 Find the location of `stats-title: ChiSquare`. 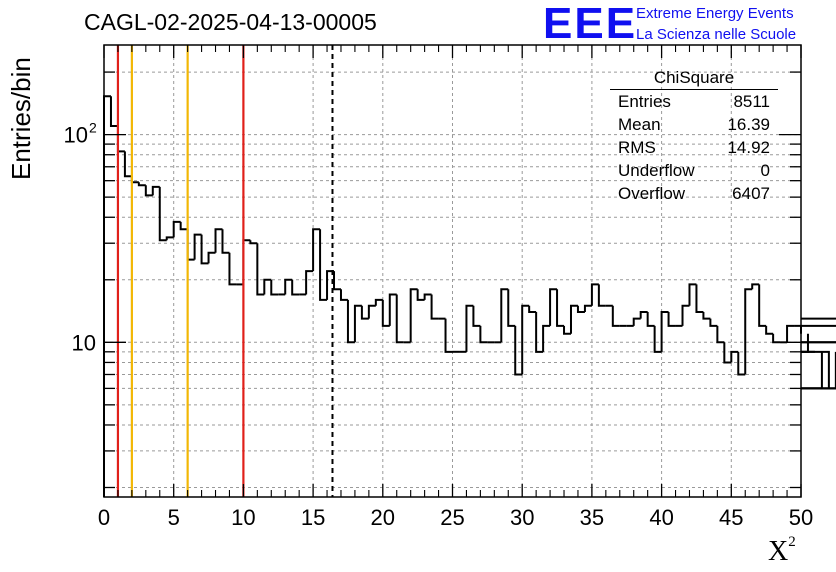

stats-title: ChiSquare is located at coordinates (694, 77).